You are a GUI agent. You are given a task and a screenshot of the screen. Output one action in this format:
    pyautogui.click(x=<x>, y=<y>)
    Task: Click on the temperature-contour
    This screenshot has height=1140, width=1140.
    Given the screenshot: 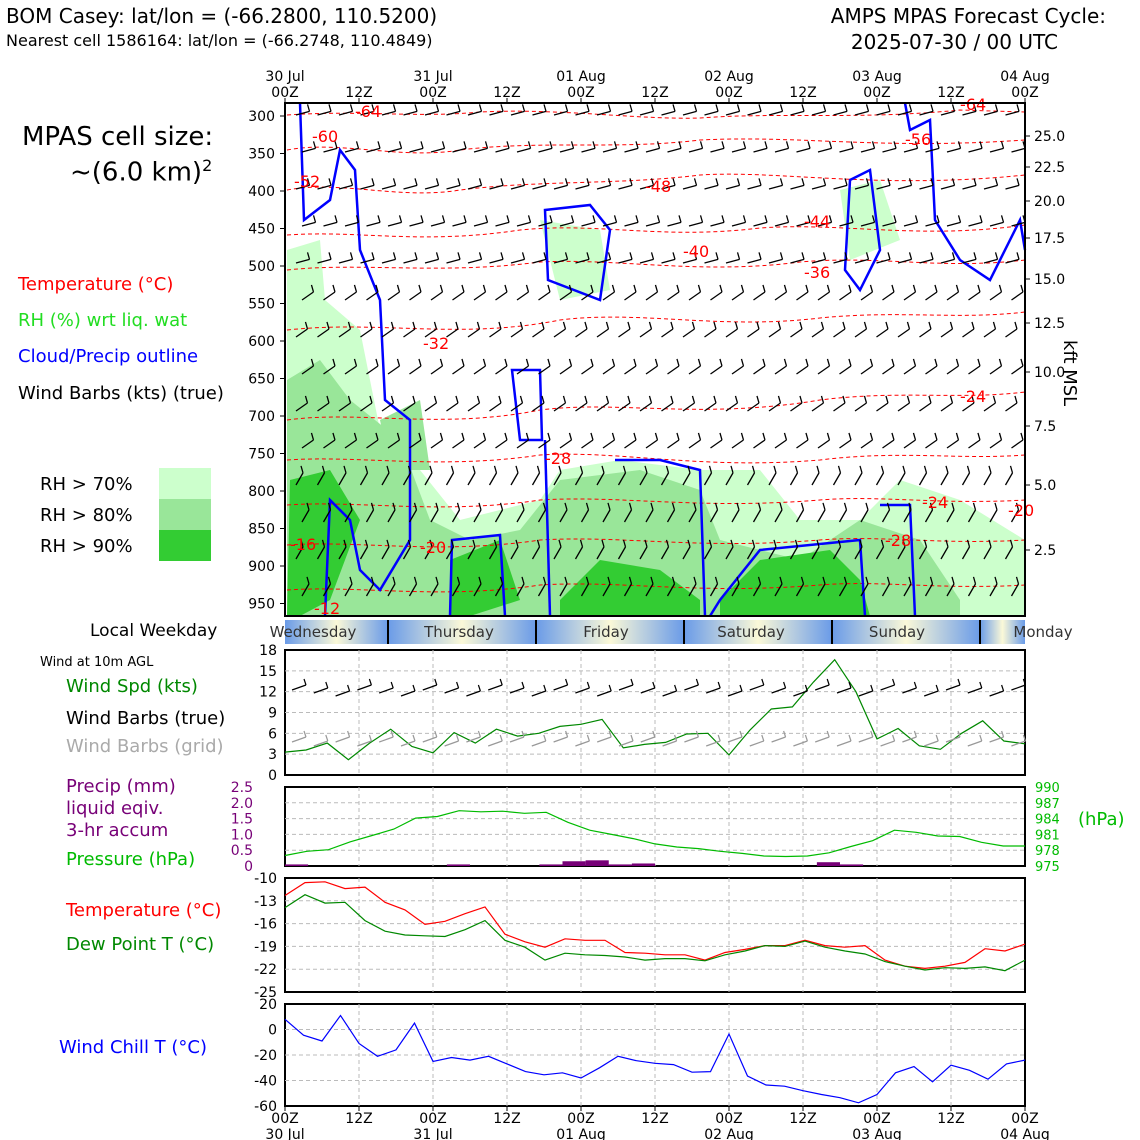 What is the action you would take?
    pyautogui.click(x=656, y=321)
    